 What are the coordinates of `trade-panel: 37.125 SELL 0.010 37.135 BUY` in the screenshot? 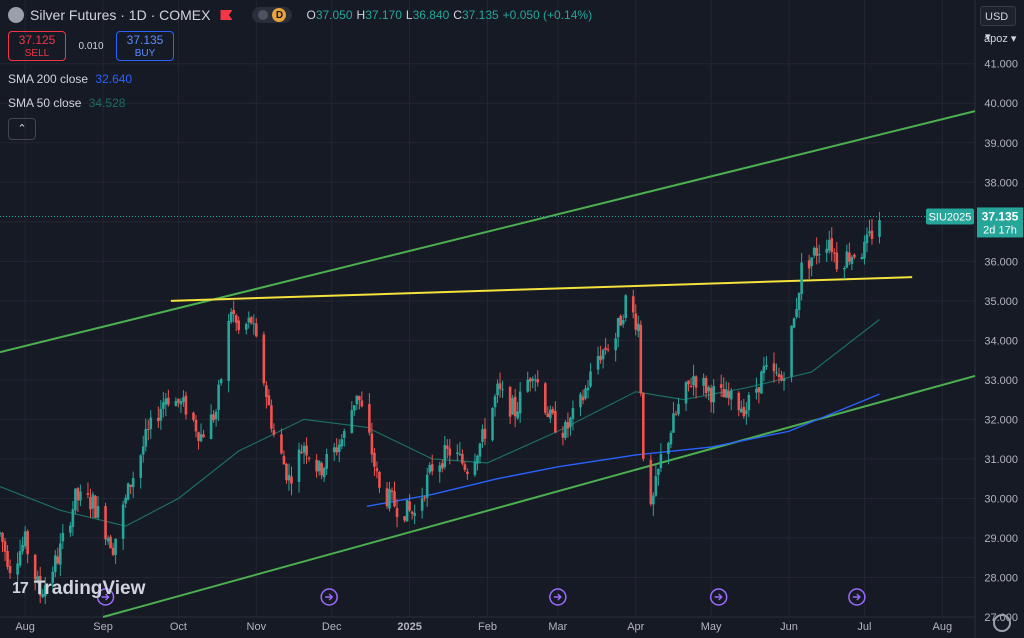 It's located at (91, 46).